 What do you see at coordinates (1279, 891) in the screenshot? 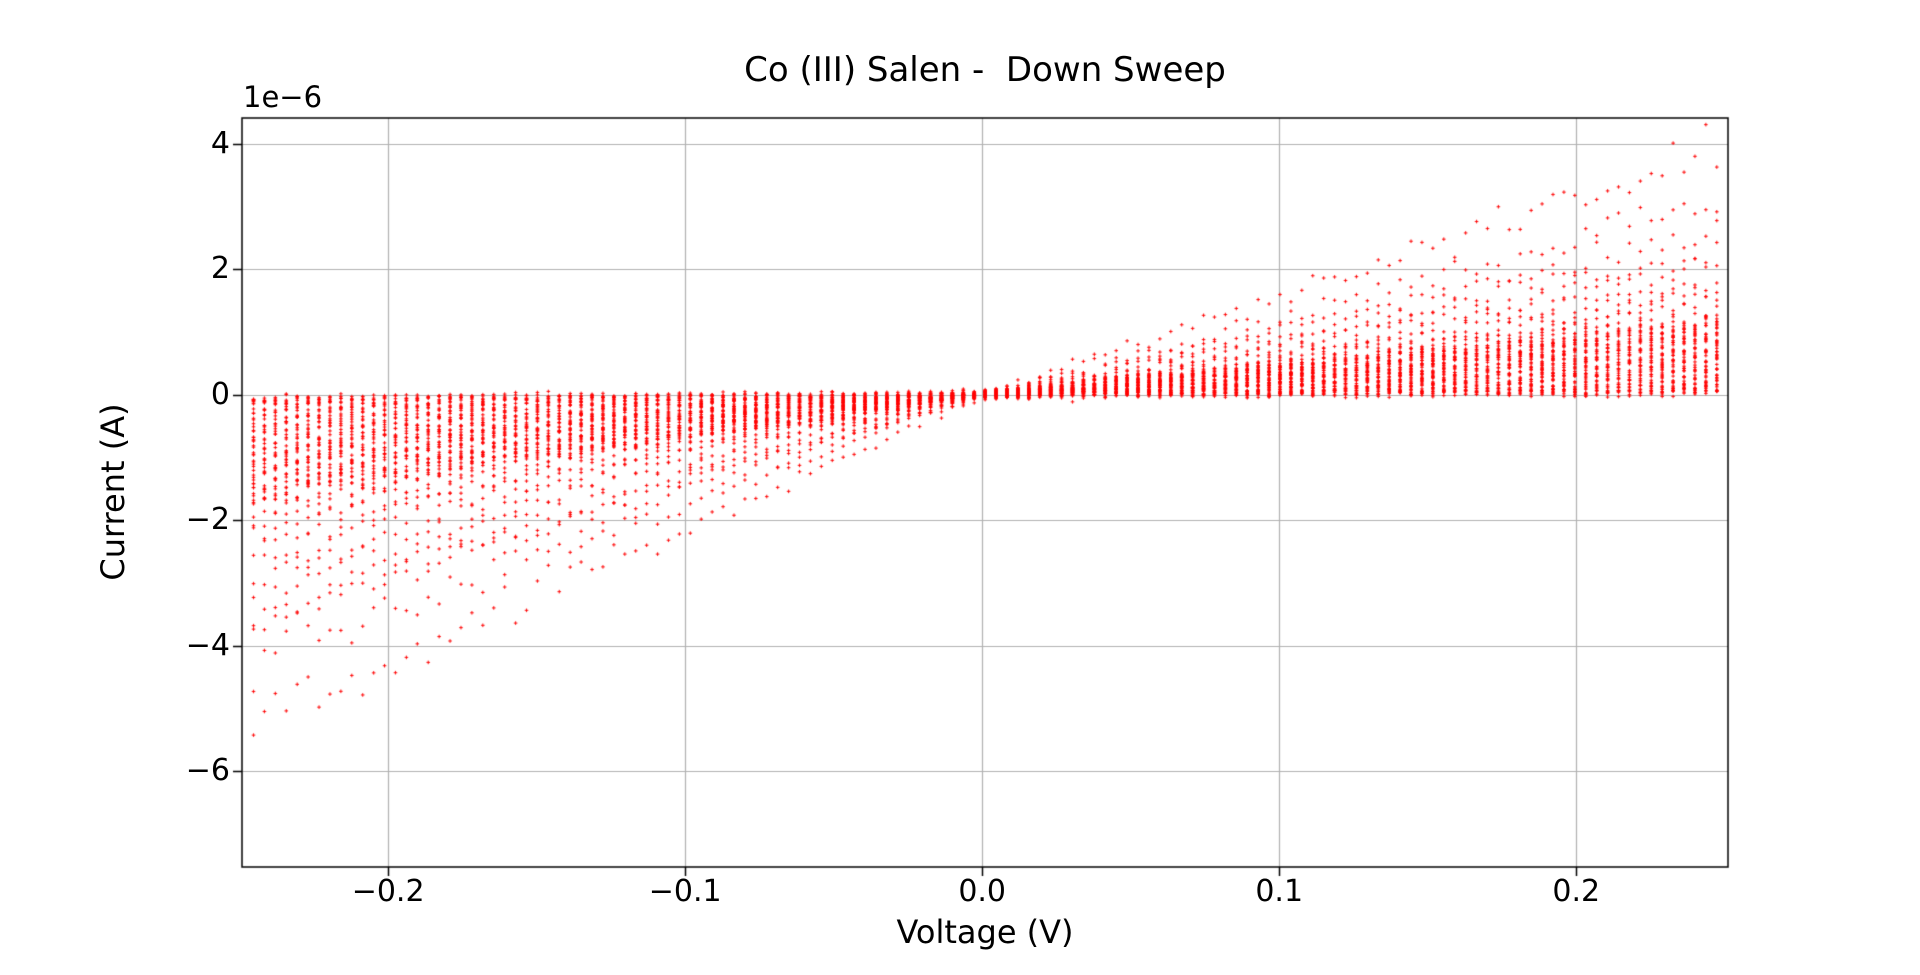
I see `x-tick-label: 0.1` at bounding box center [1279, 891].